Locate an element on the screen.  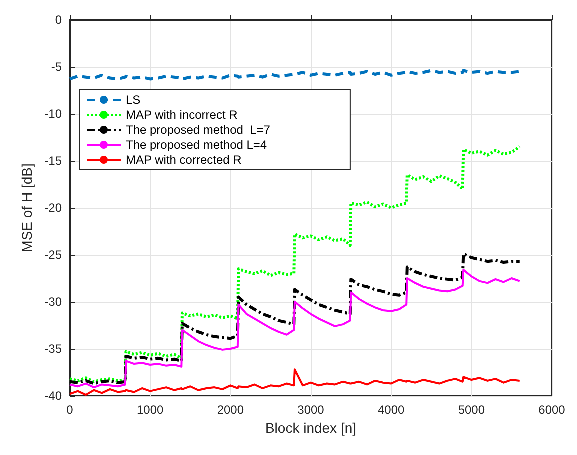
legend-label: The proposed method L=7 is located at coordinates (198, 130).